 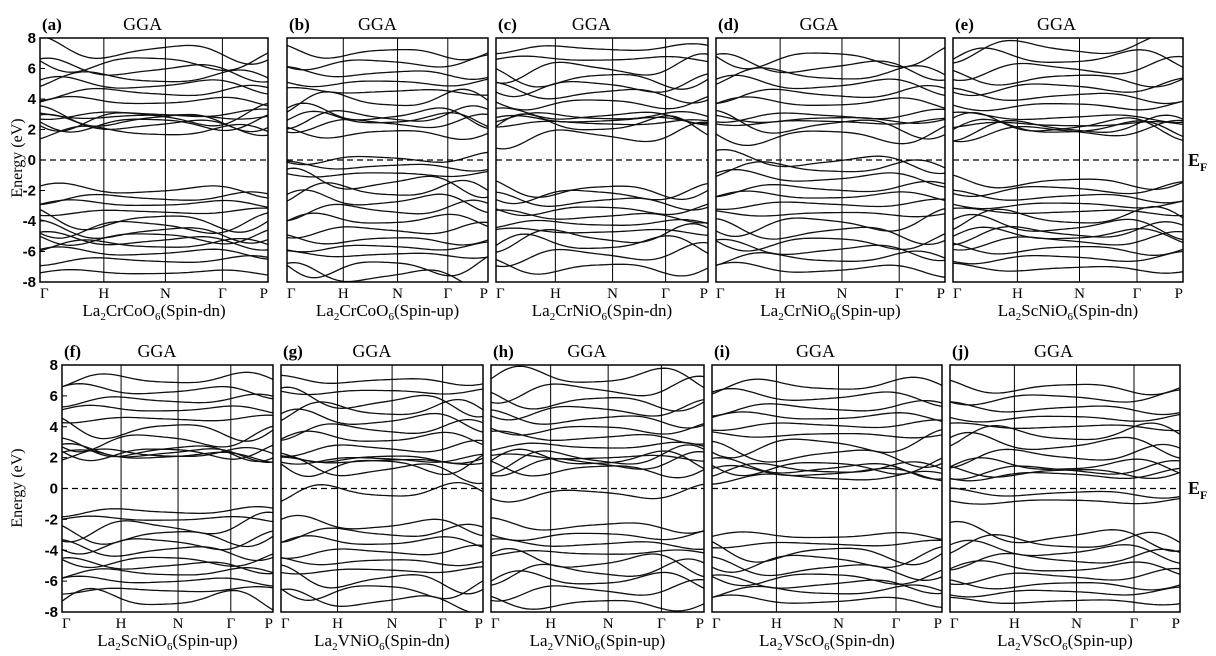 I want to click on y-tick-label: 2, so click(x=32, y=130).